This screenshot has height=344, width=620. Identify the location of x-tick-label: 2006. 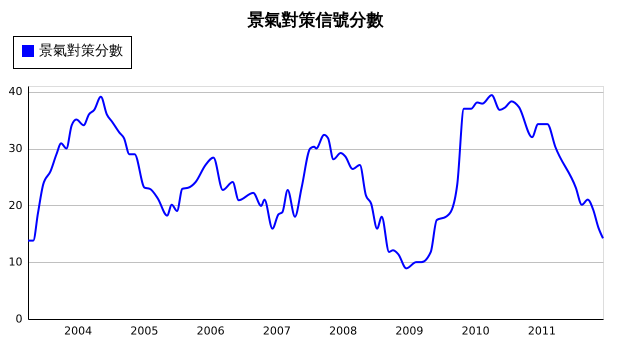
(210, 331).